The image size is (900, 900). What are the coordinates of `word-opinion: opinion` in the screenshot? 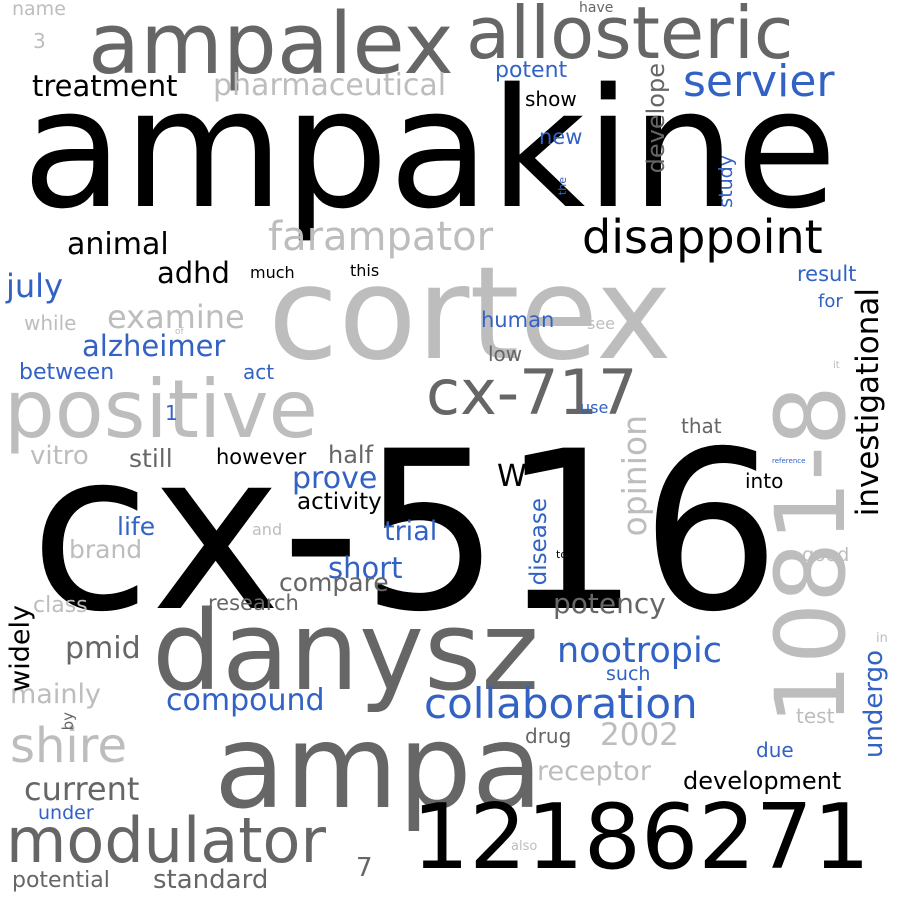 It's located at (634, 476).